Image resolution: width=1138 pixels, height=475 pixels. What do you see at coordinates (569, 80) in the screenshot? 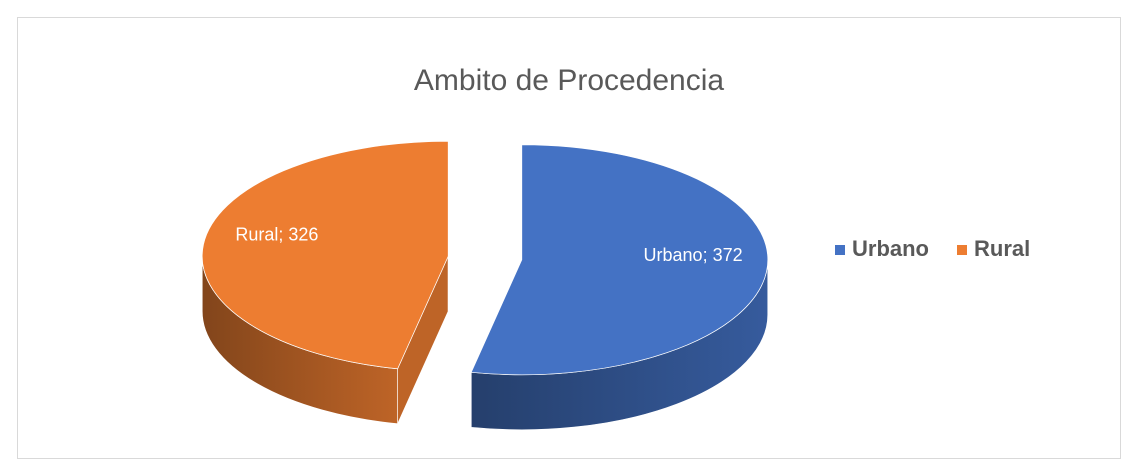
I see `chart-title: Ambito de Procedencia` at bounding box center [569, 80].